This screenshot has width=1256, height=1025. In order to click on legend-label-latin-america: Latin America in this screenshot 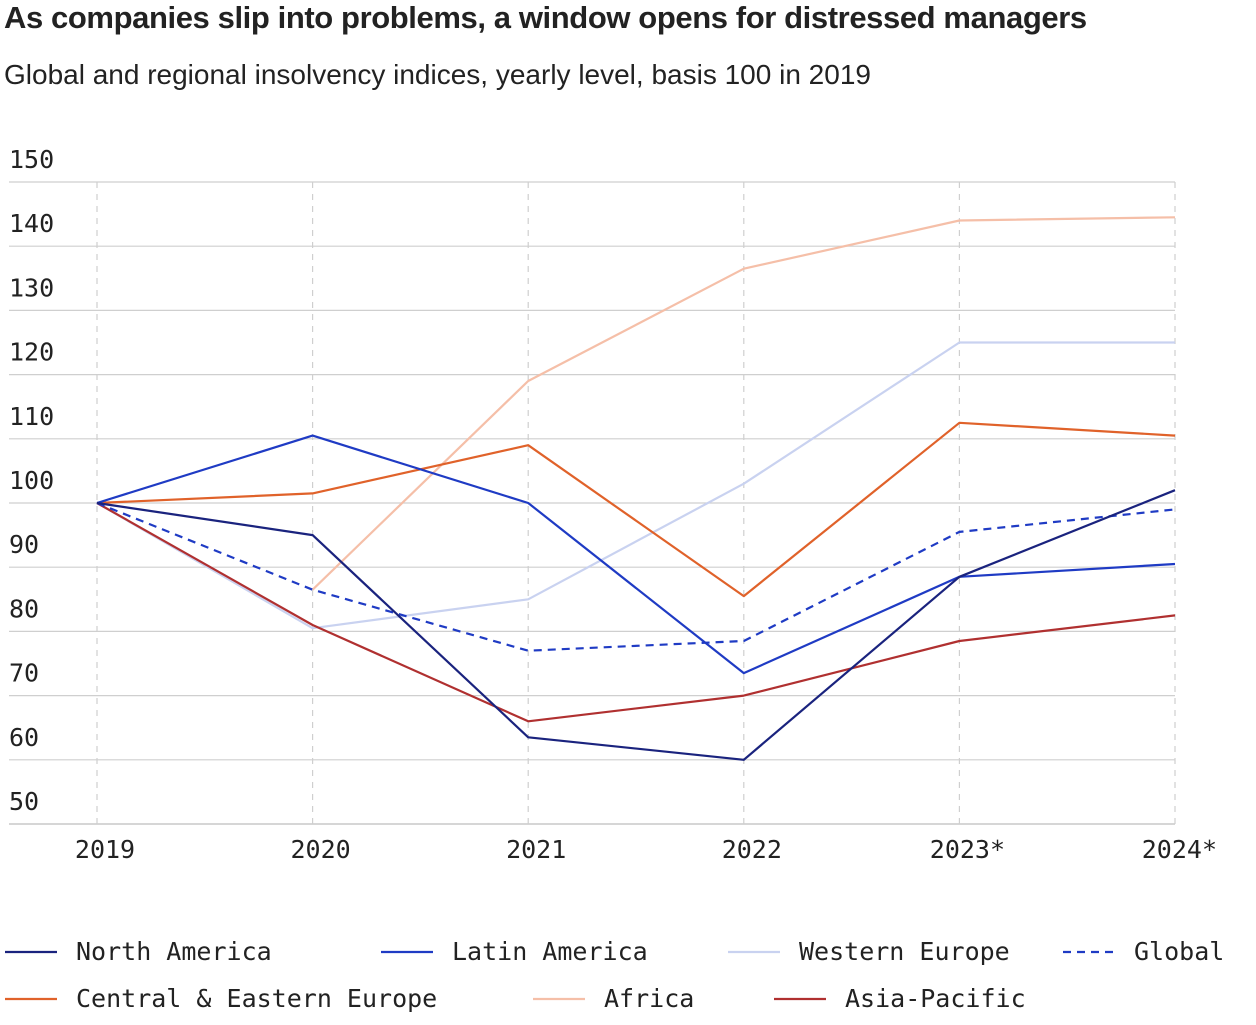, I will do `click(550, 951)`.